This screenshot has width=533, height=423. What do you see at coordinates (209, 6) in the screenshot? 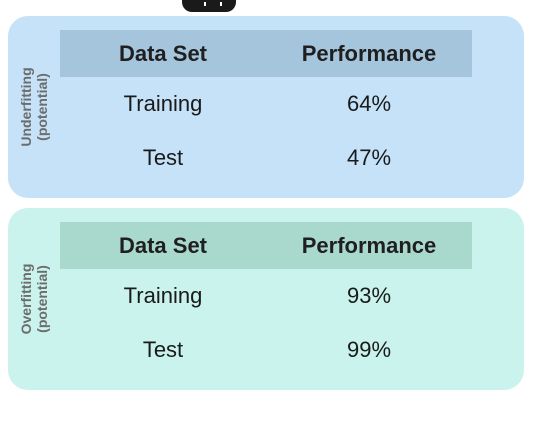
I see `cropped-icon` at bounding box center [209, 6].